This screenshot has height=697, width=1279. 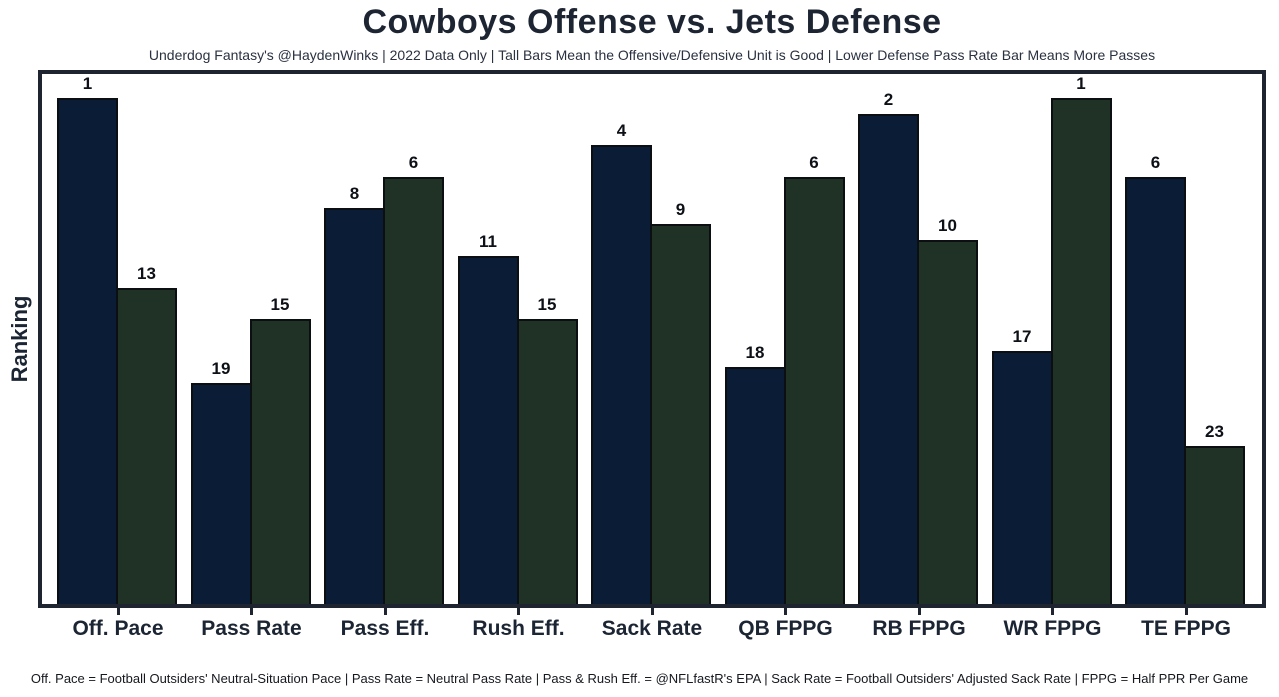 I want to click on x-axis-category: Pass Eff., so click(x=385, y=624).